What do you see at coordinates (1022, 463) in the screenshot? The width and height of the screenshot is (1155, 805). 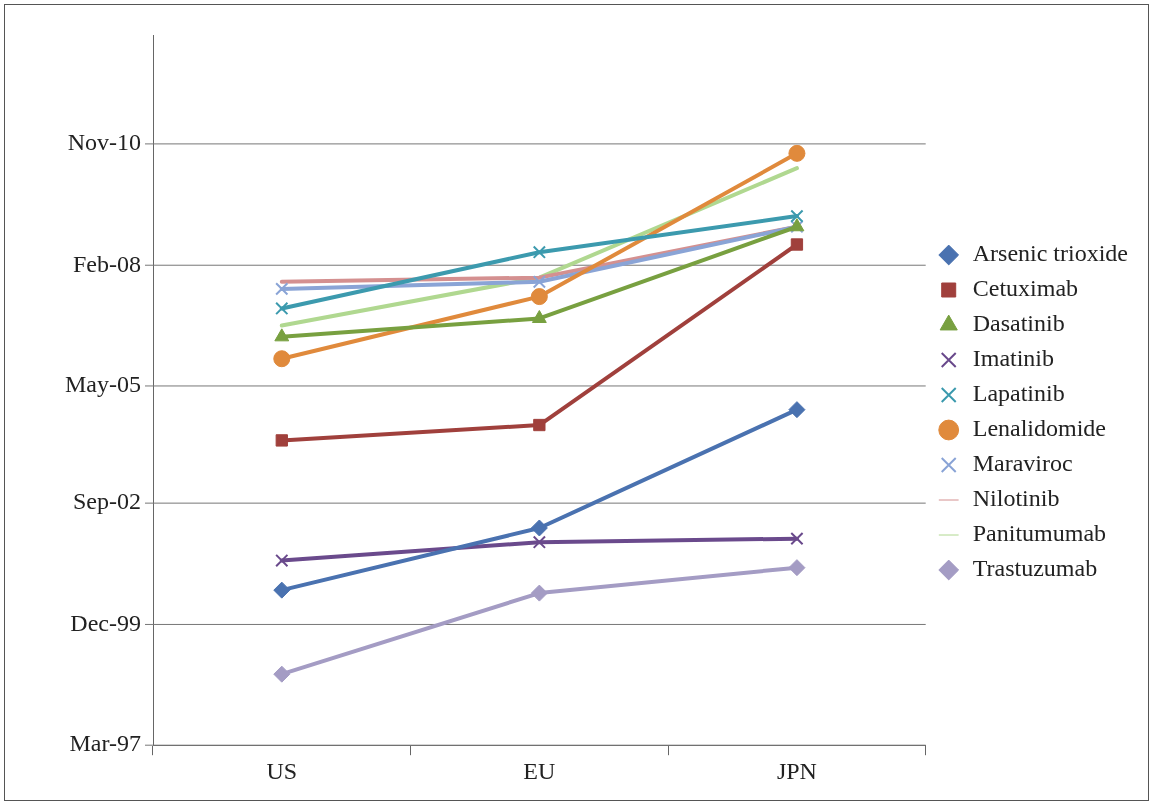 I see `legend-label: Maraviroc` at bounding box center [1022, 463].